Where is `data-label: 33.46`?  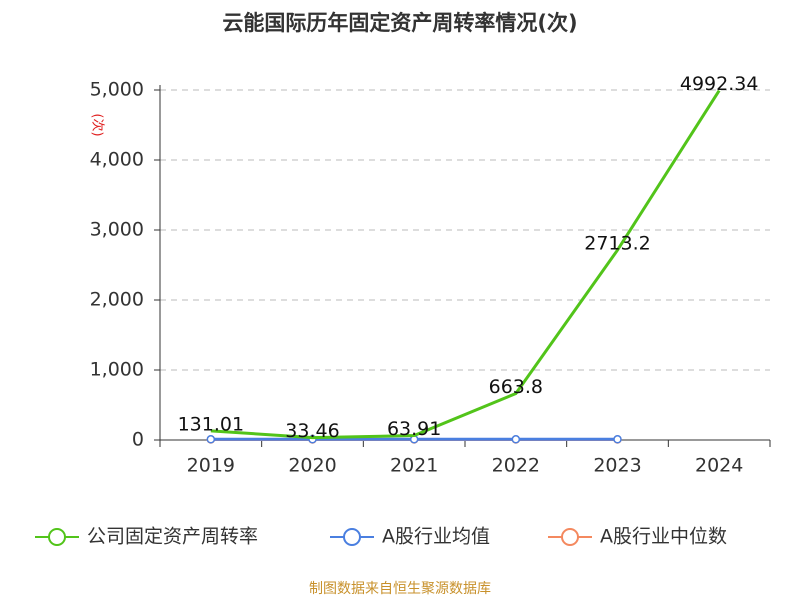
data-label: 33.46 is located at coordinates (312, 431).